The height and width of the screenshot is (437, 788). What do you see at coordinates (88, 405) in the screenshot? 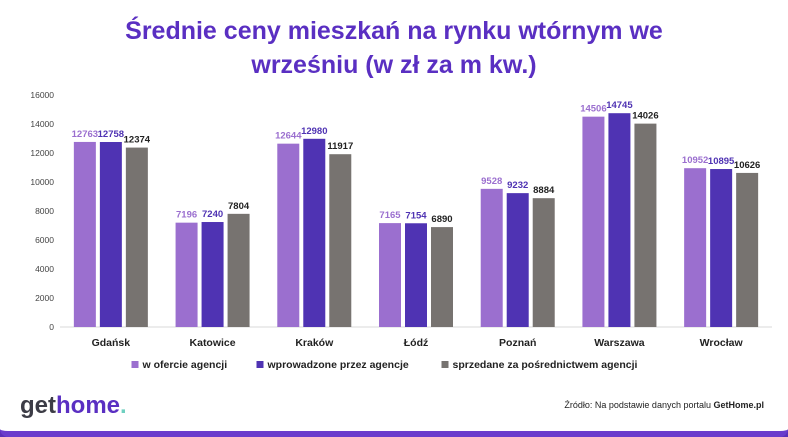
I see `logo-text-home: home` at bounding box center [88, 405].